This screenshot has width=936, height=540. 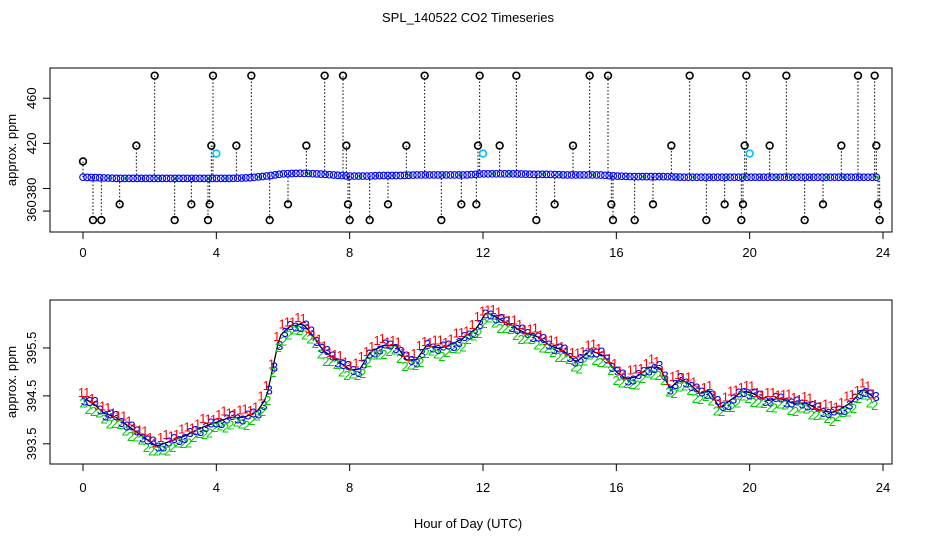 What do you see at coordinates (31, 189) in the screenshot?
I see `top-y-tick-label: 380` at bounding box center [31, 189].